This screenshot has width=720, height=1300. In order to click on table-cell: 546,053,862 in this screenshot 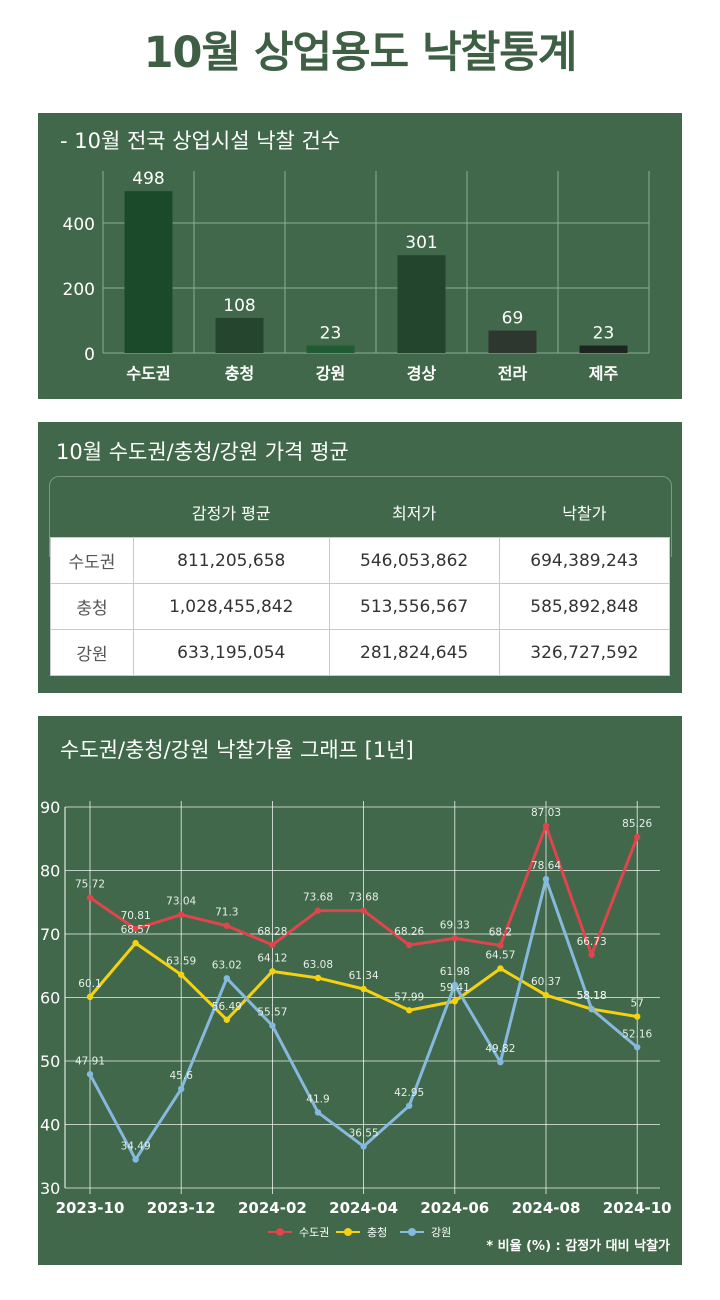, I will do `click(414, 560)`.